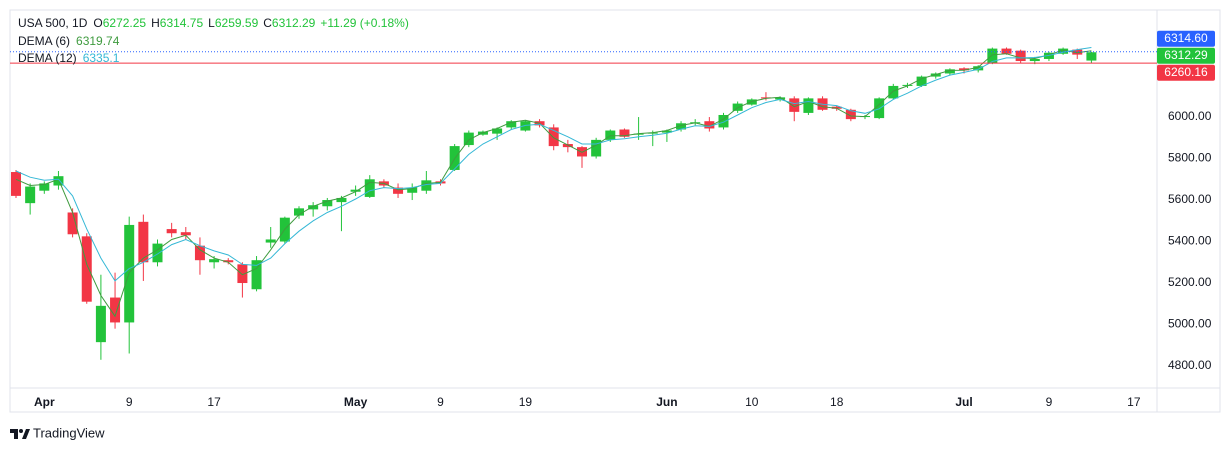 This screenshot has height=452, width=1231. I want to click on header-text: L, so click(211, 23).